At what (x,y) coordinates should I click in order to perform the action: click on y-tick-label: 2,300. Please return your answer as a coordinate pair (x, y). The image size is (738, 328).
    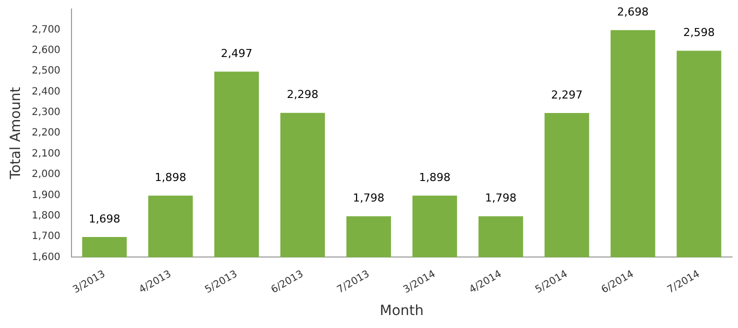
    Looking at the image, I should click on (46, 112).